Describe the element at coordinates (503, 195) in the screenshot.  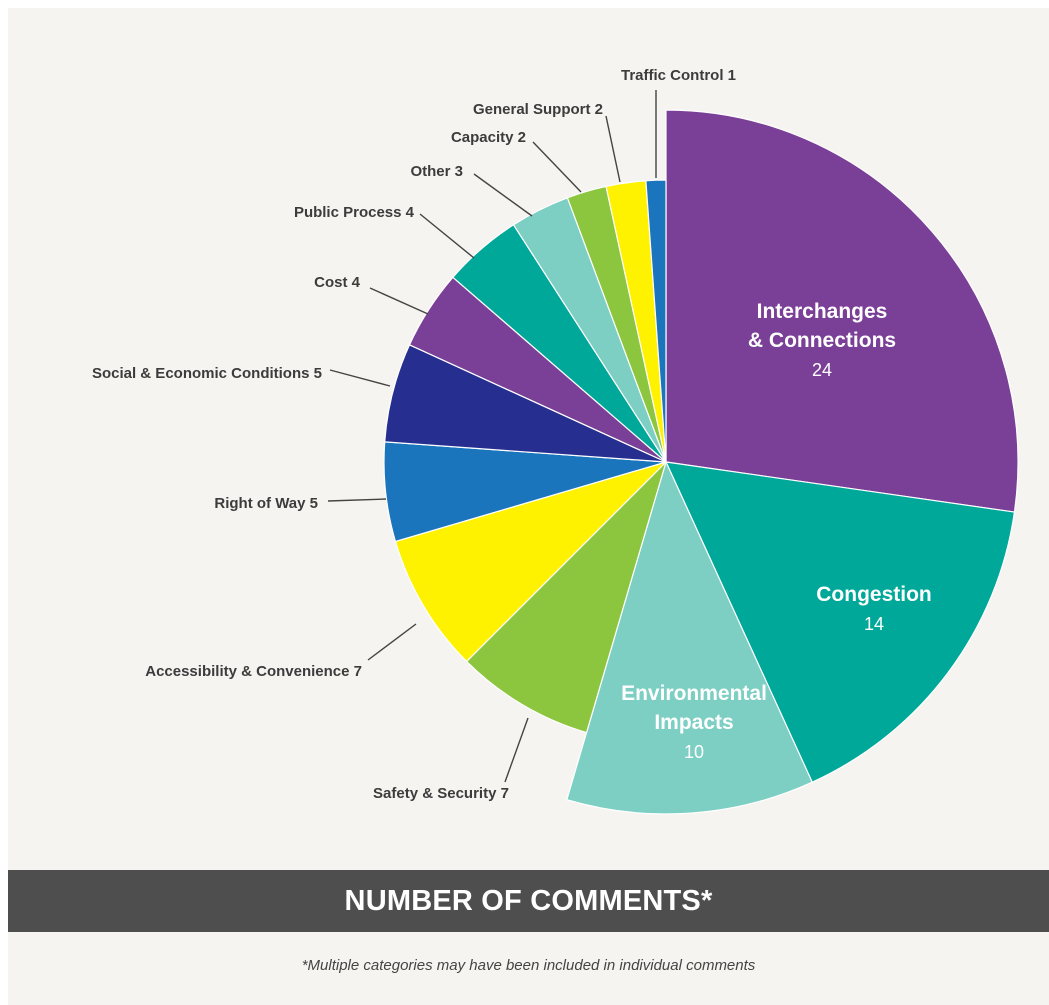
I see `leader-line-other` at that location.